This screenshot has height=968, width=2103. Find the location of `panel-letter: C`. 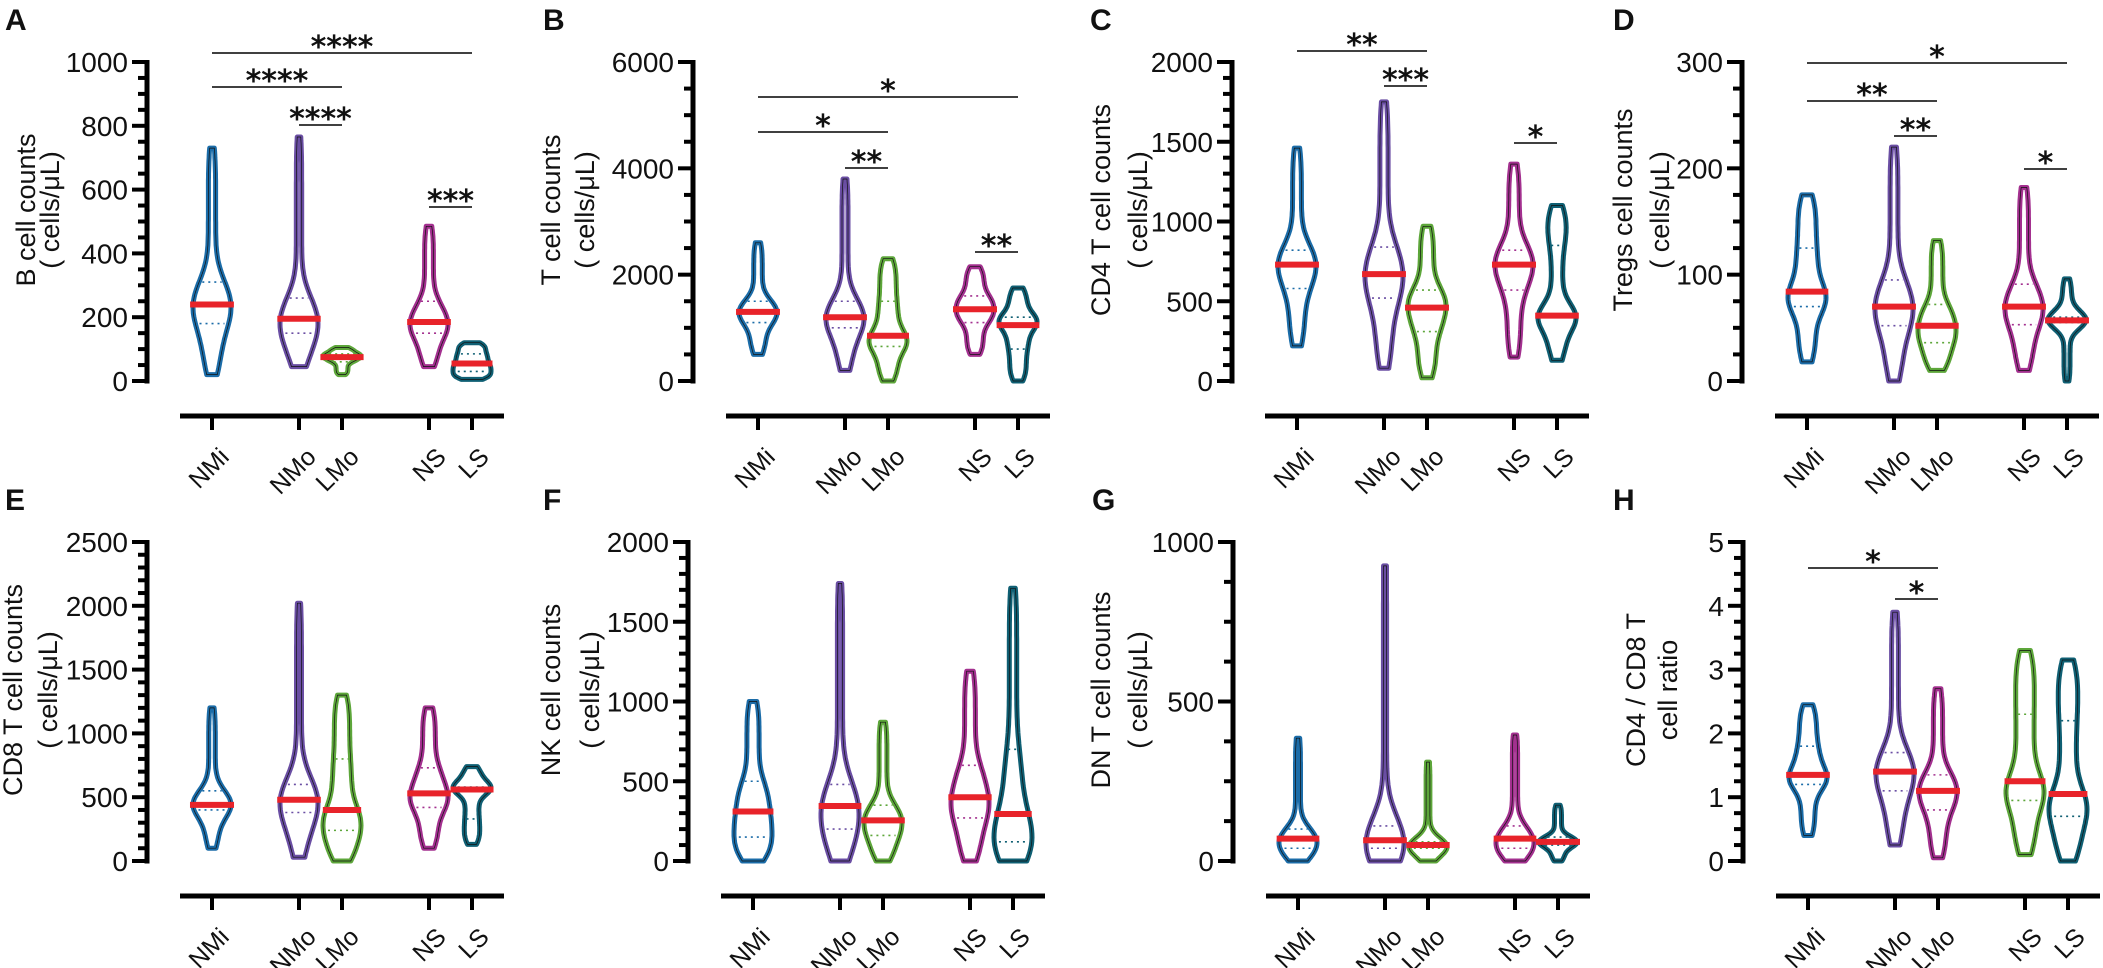

panel-letter: C is located at coordinates (1101, 20).